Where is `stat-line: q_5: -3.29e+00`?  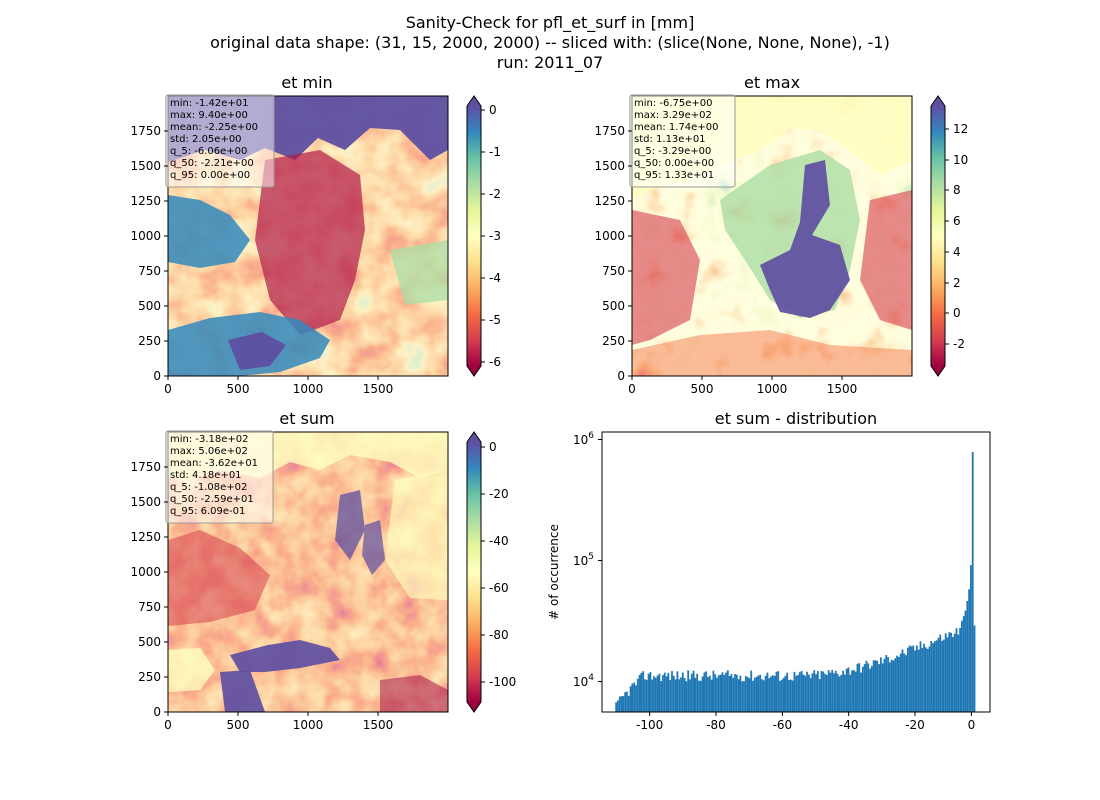
stat-line: q_5: -3.29e+00 is located at coordinates (672, 151).